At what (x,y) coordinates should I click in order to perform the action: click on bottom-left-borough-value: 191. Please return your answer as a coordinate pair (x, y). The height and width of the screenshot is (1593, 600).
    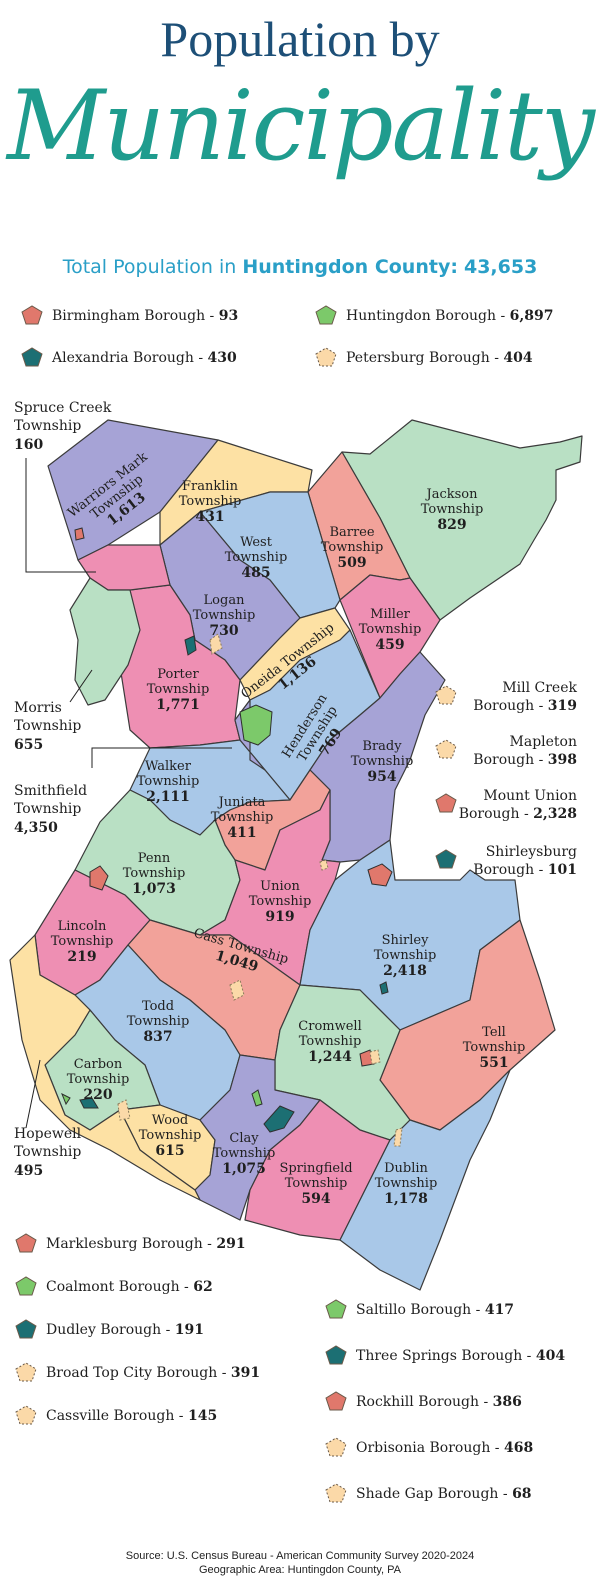
    Looking at the image, I should click on (189, 1330).